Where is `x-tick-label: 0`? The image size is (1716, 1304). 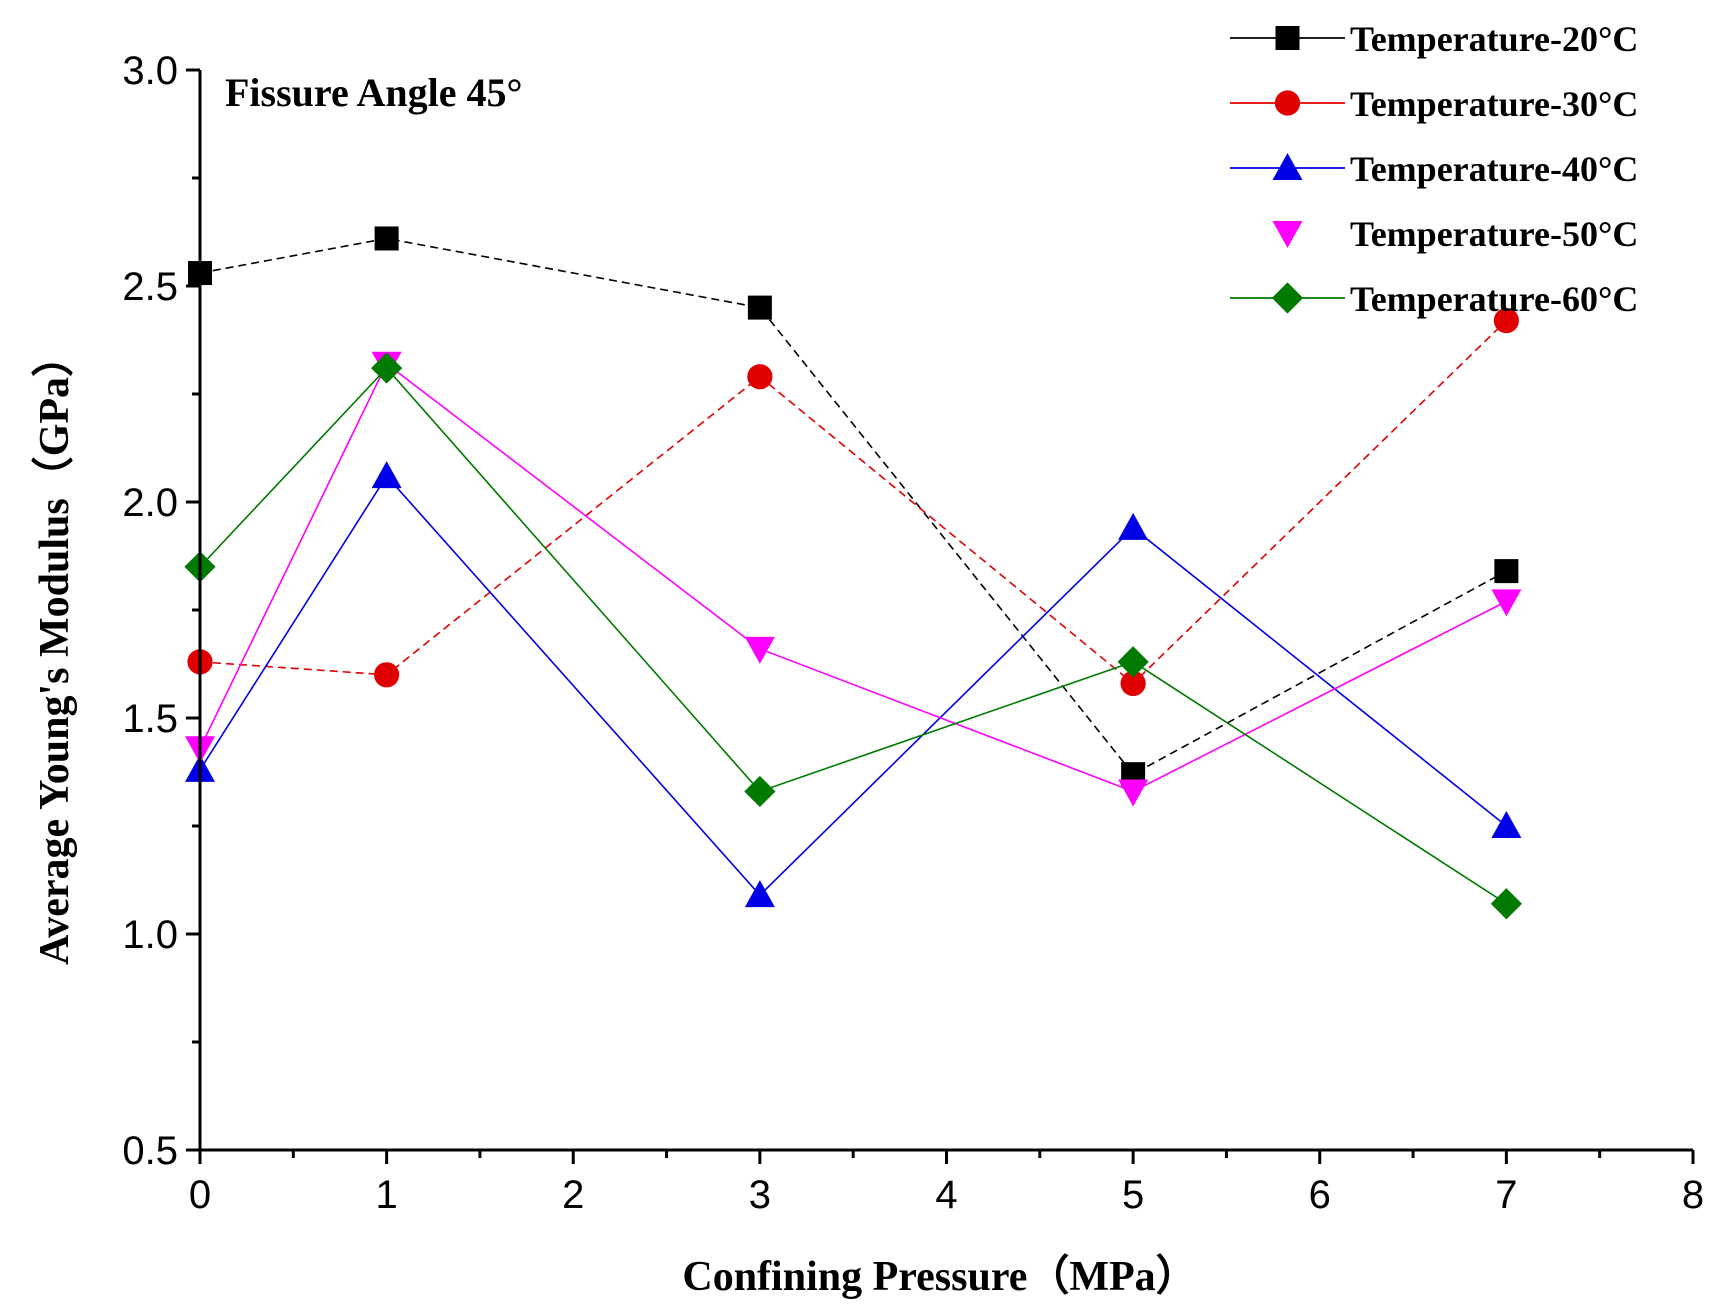
x-tick-label: 0 is located at coordinates (200, 1195).